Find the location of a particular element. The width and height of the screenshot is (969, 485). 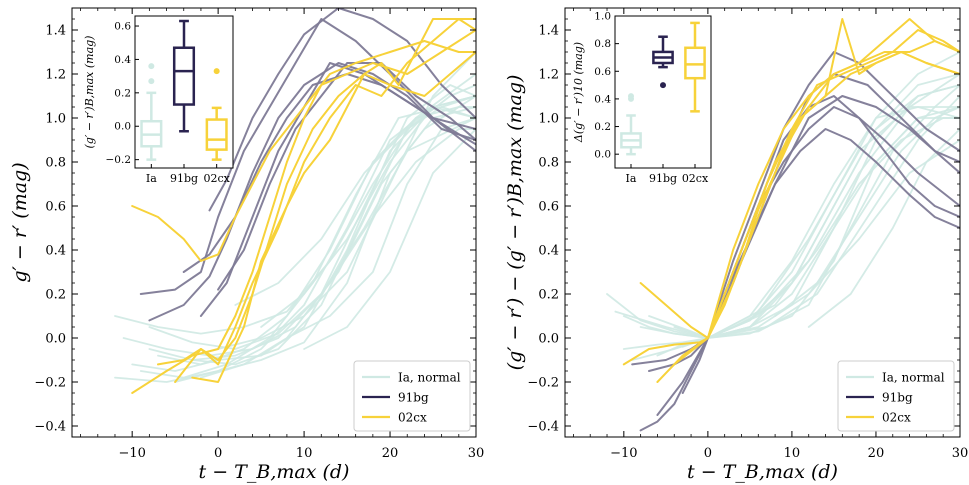

inset-x-tick-label: 02cx is located at coordinates (695, 178).